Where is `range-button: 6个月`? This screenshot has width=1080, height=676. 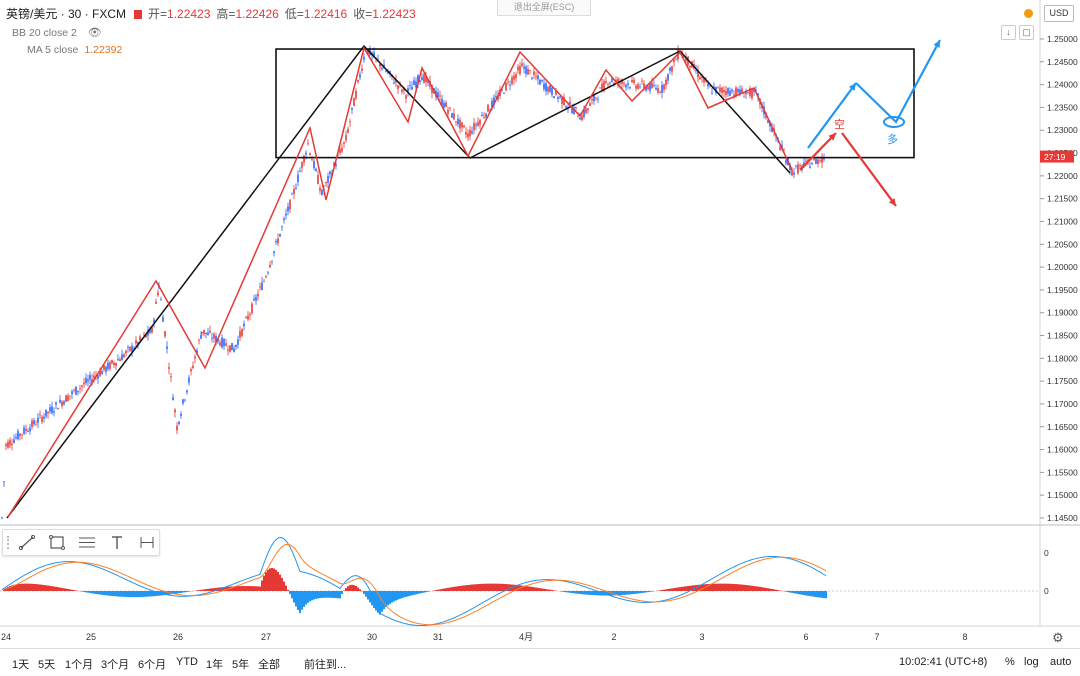 range-button: 6个月 is located at coordinates (152, 664).